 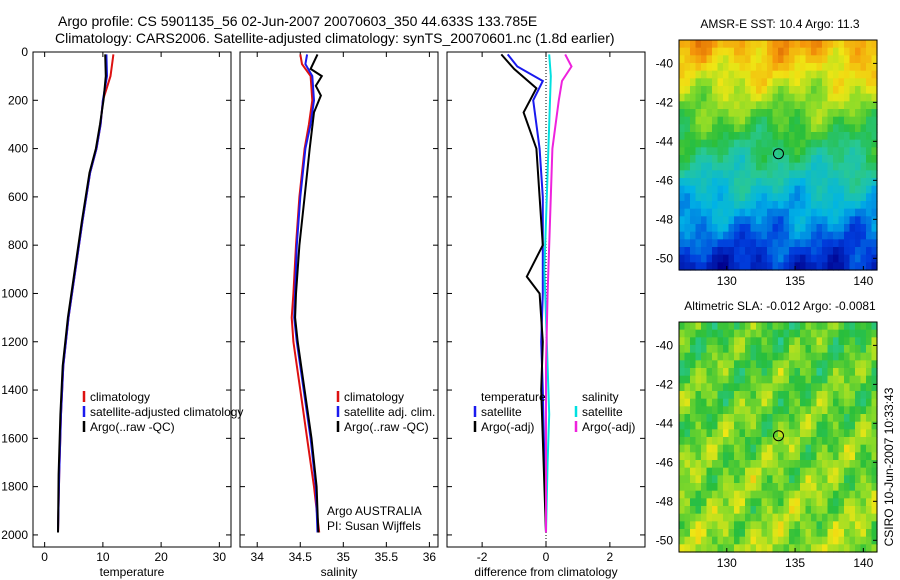 What do you see at coordinates (665, 384) in the screenshot?
I see `sla-map-ytick-label: -42` at bounding box center [665, 384].